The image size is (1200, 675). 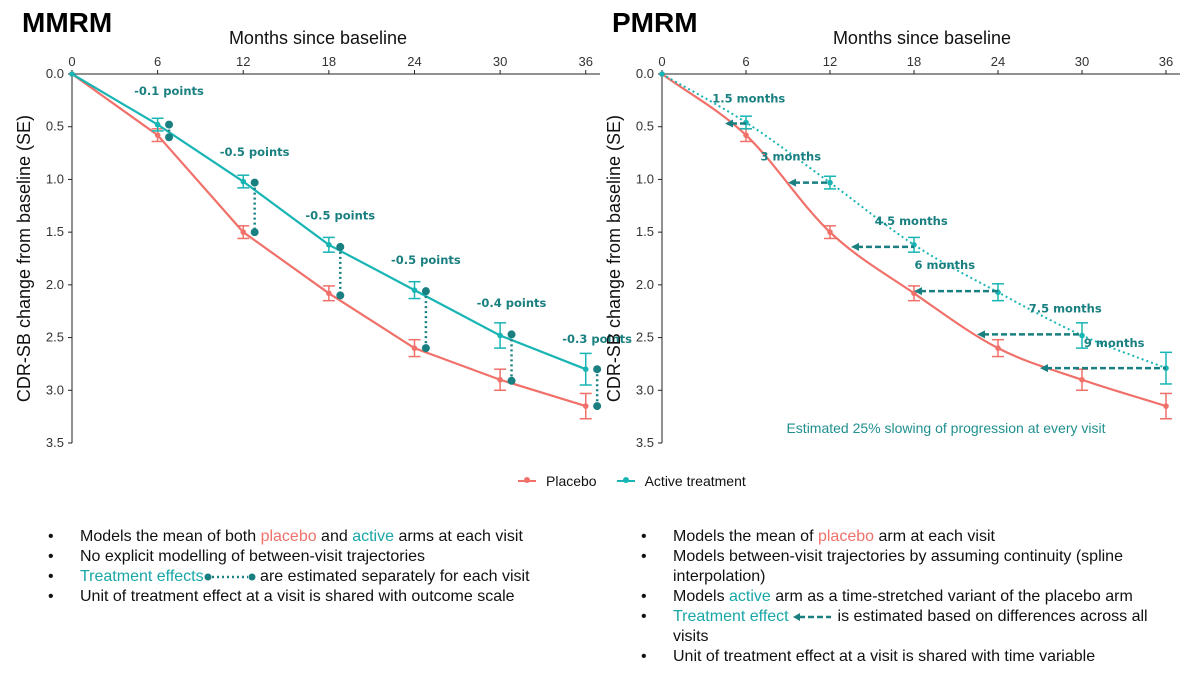 What do you see at coordinates (585, 61) in the screenshot?
I see `mmrm-x-tick-label: 36` at bounding box center [585, 61].